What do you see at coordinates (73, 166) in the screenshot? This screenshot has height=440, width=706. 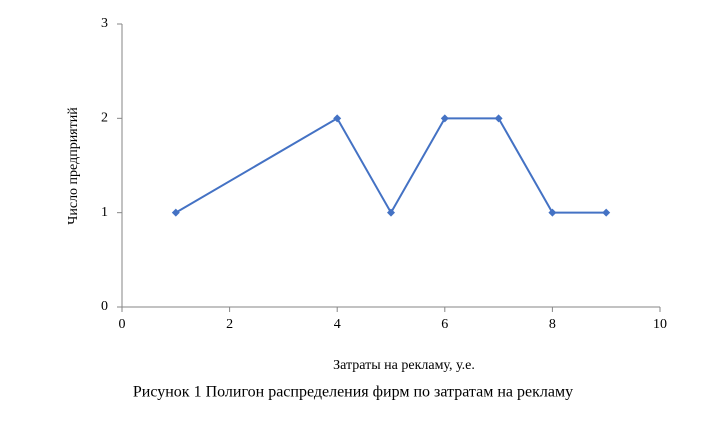 I see `y-axis-label: Число предприятий` at bounding box center [73, 166].